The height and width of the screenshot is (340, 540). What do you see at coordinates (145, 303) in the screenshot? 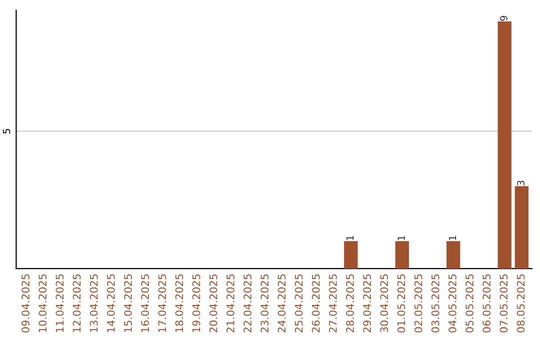
I see `x-tick-label: 16.04.2025` at bounding box center [145, 303].